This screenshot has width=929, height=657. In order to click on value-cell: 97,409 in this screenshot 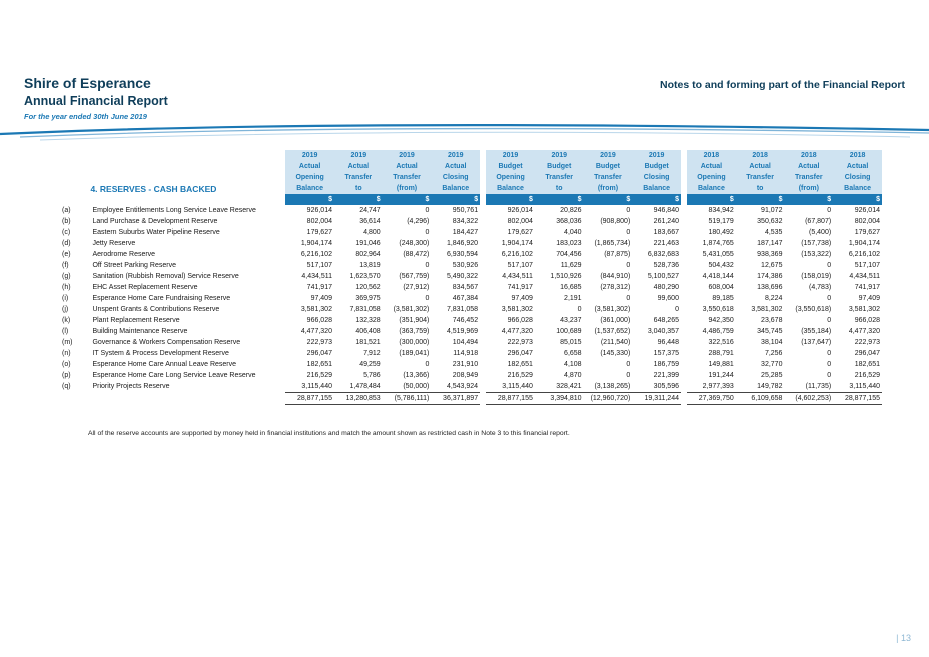, I will do `click(522, 298)`.